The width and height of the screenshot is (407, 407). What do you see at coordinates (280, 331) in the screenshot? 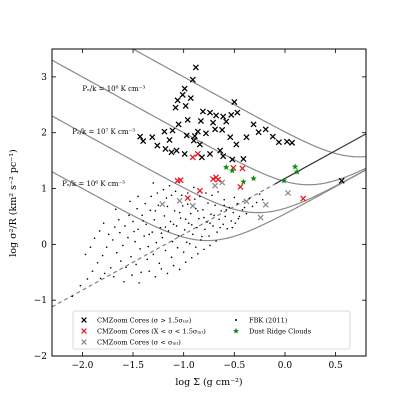
I see `legend-label-3: Dust Ridge Clouds` at bounding box center [280, 331].